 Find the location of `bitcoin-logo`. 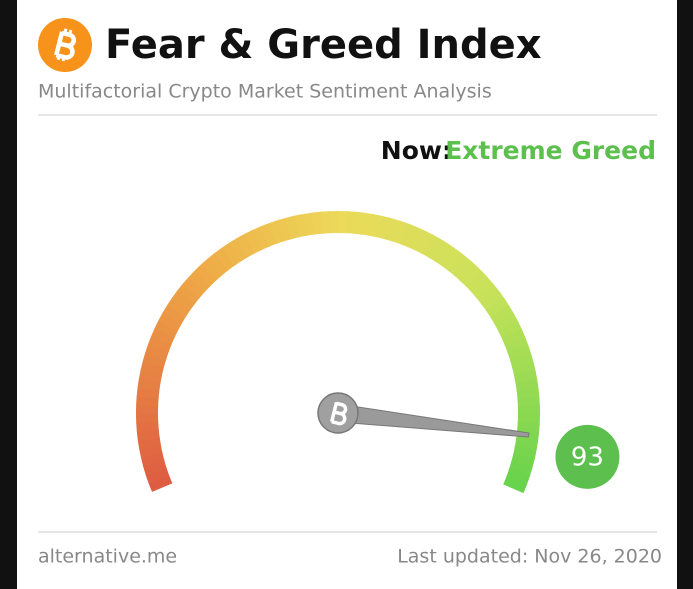

bitcoin-logo is located at coordinates (65, 45).